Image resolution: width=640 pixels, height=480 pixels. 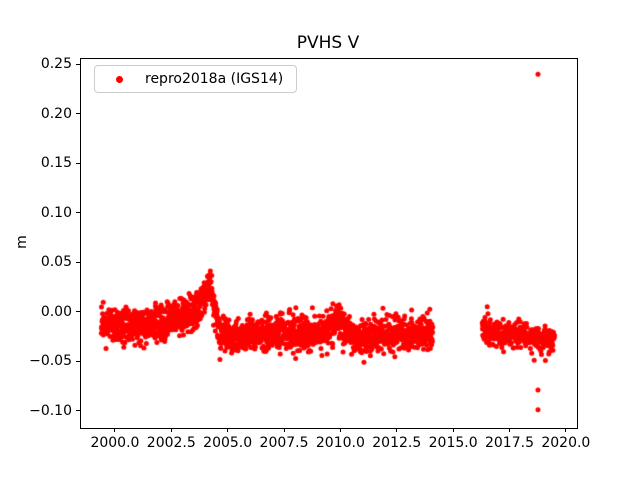 I want to click on x-tick-label: 2002.5, so click(x=171, y=443).